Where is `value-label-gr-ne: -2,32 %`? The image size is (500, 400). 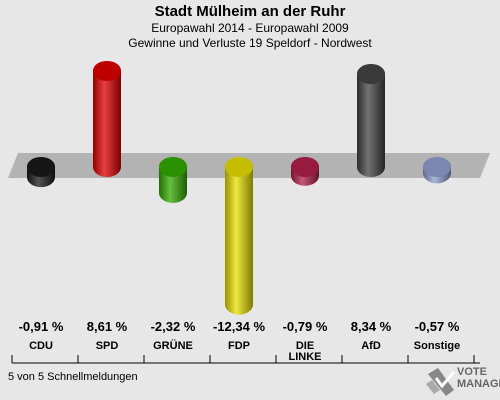
value-label-gr-ne: -2,32 % is located at coordinates (173, 326).